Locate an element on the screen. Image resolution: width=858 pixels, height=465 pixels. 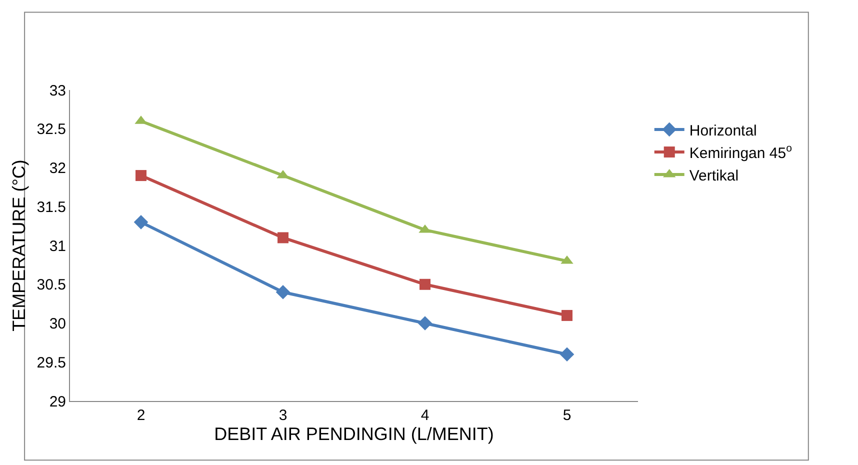
y-tick-label: 33 is located at coordinates (57, 91).